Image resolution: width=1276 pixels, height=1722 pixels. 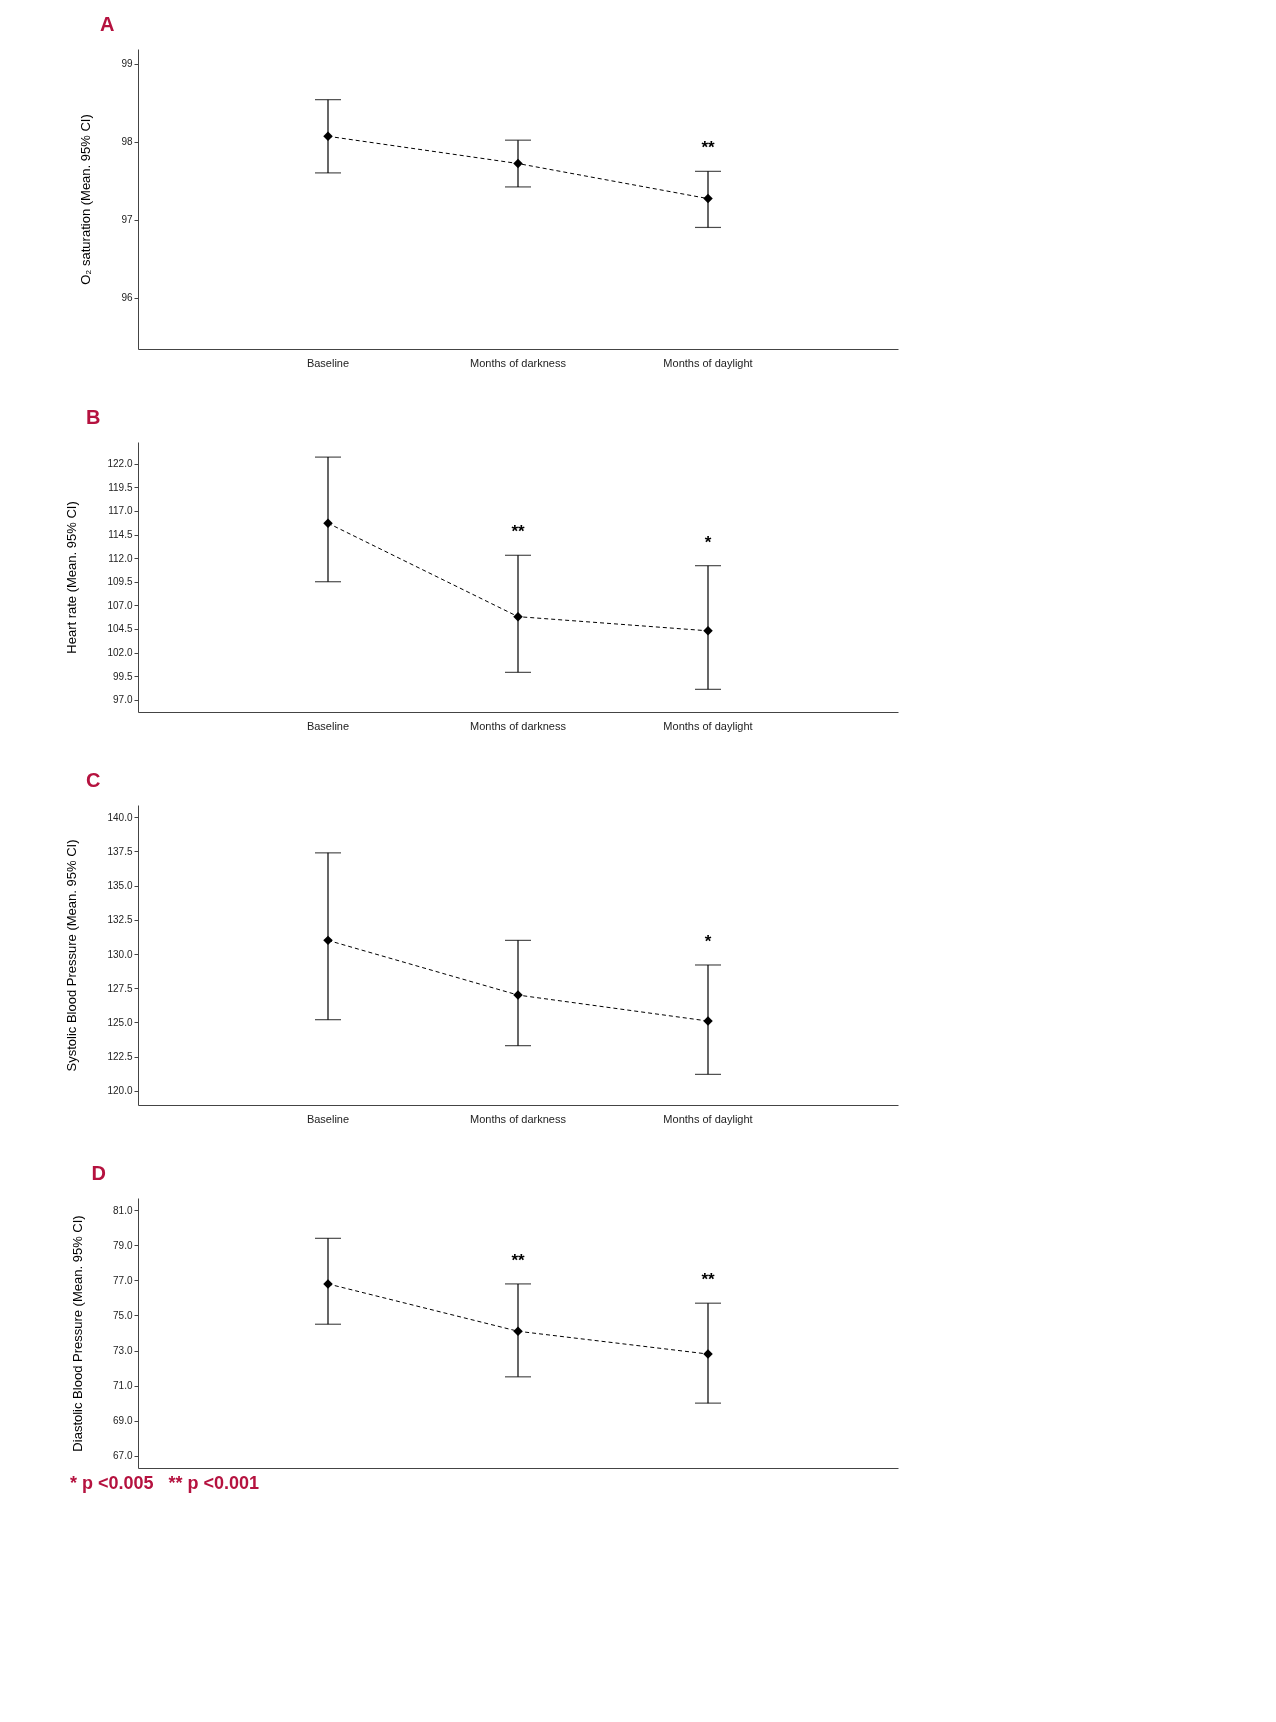 What do you see at coordinates (93, 780) in the screenshot?
I see `chart-title: C` at bounding box center [93, 780].